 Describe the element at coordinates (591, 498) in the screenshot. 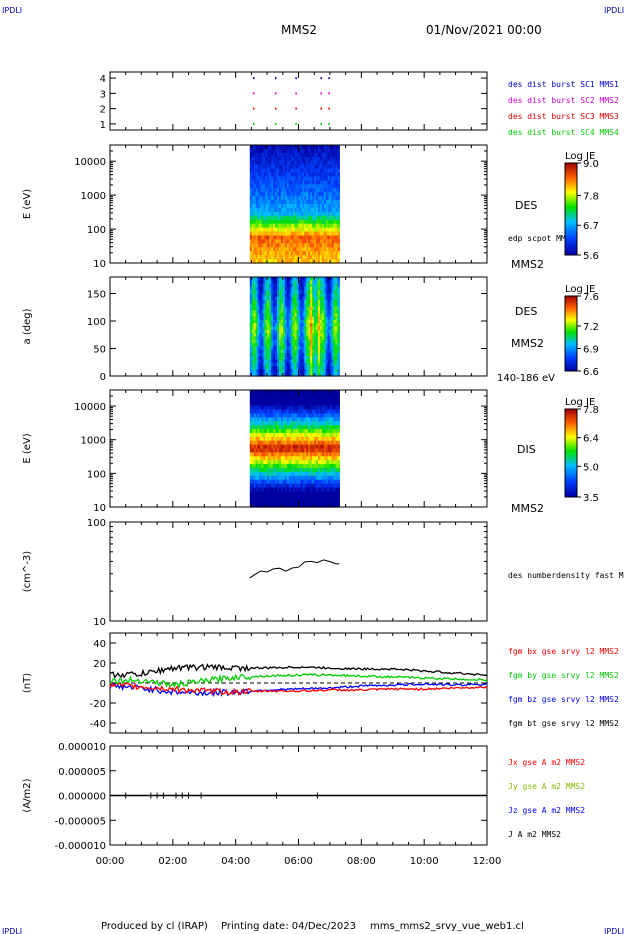

I see `colorbar-tick-label: 3.5` at that location.